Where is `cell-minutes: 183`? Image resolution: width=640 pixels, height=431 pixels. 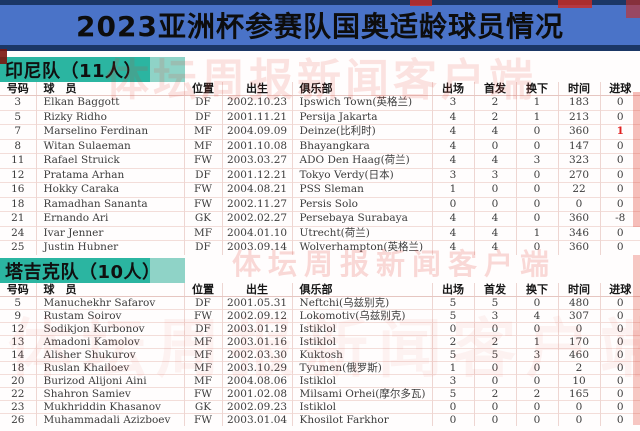 cell-minutes: 183 is located at coordinates (578, 102).